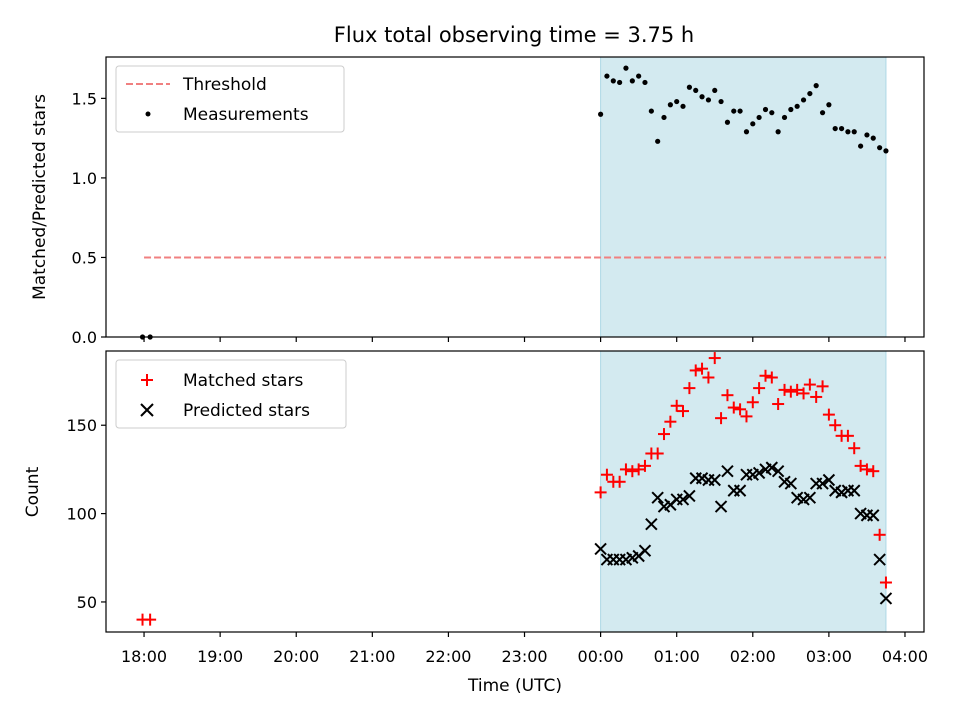 This screenshot has height=720, width=960. What do you see at coordinates (246, 411) in the screenshot?
I see `predicted-legend-label: Predicted stars` at bounding box center [246, 411].